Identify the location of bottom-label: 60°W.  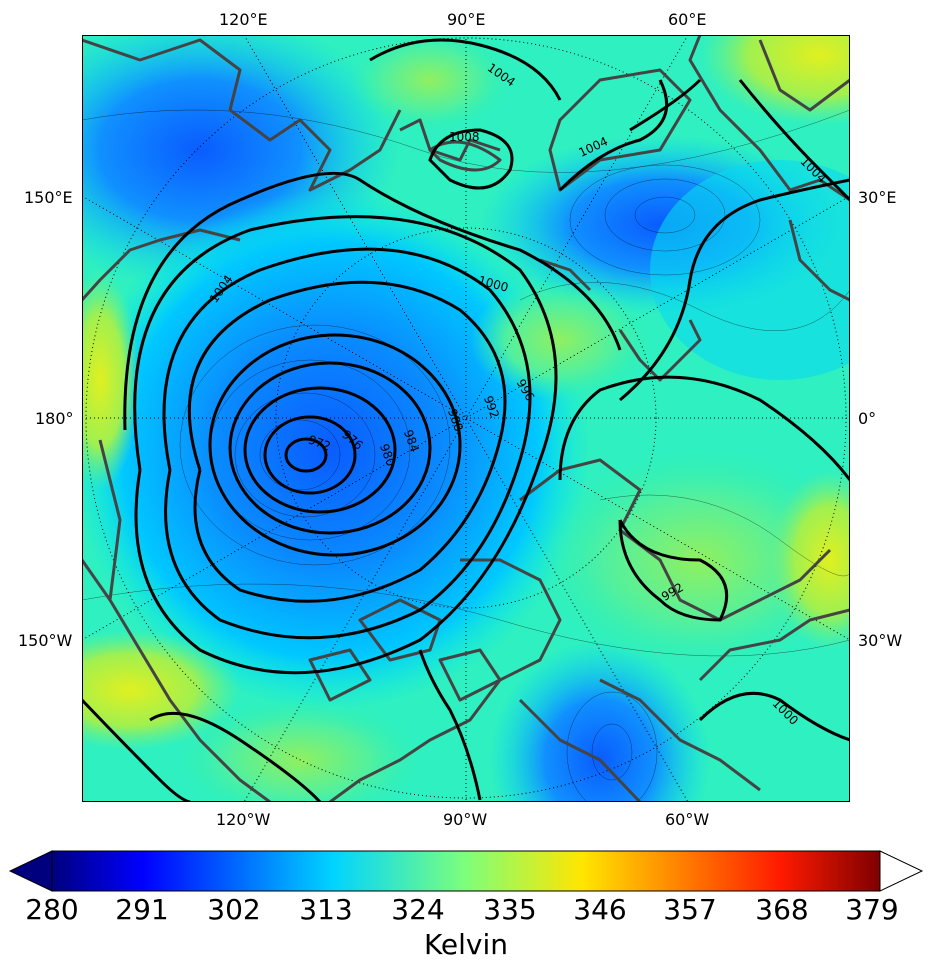
(687, 819).